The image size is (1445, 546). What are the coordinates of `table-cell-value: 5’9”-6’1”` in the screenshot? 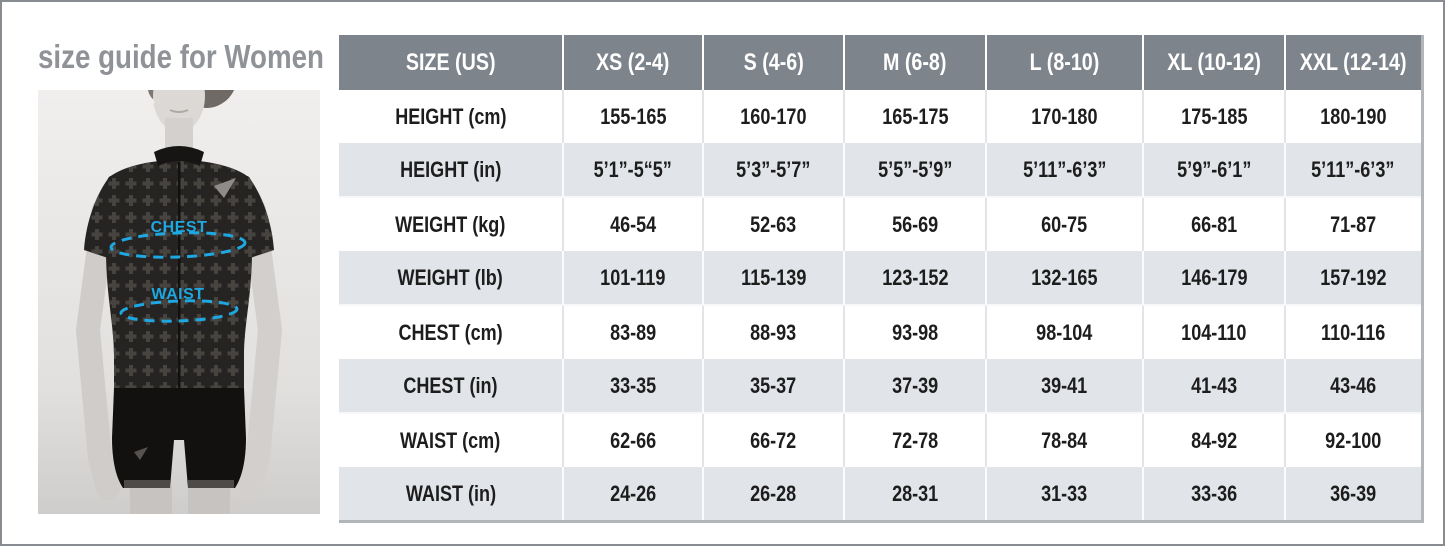 It's located at (1214, 169).